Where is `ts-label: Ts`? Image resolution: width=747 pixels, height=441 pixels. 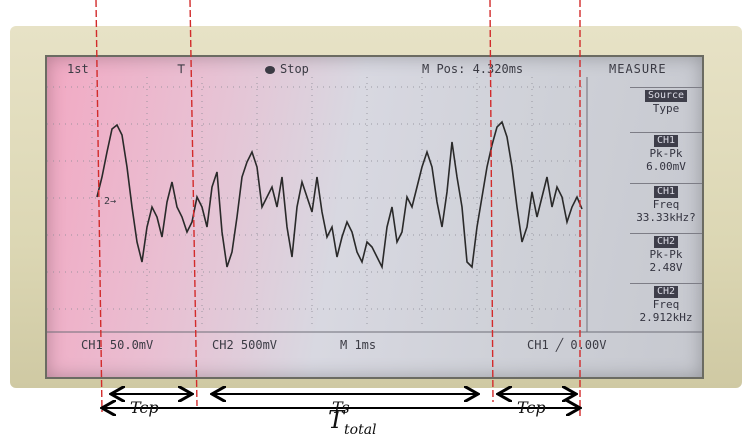 ts-label: Ts is located at coordinates (341, 407).